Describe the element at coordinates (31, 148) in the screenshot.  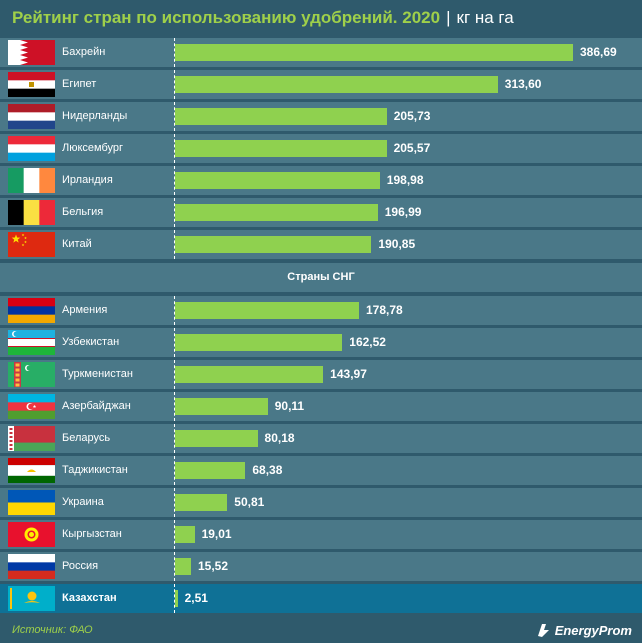
I see `luxembourg-flag-icon` at that location.